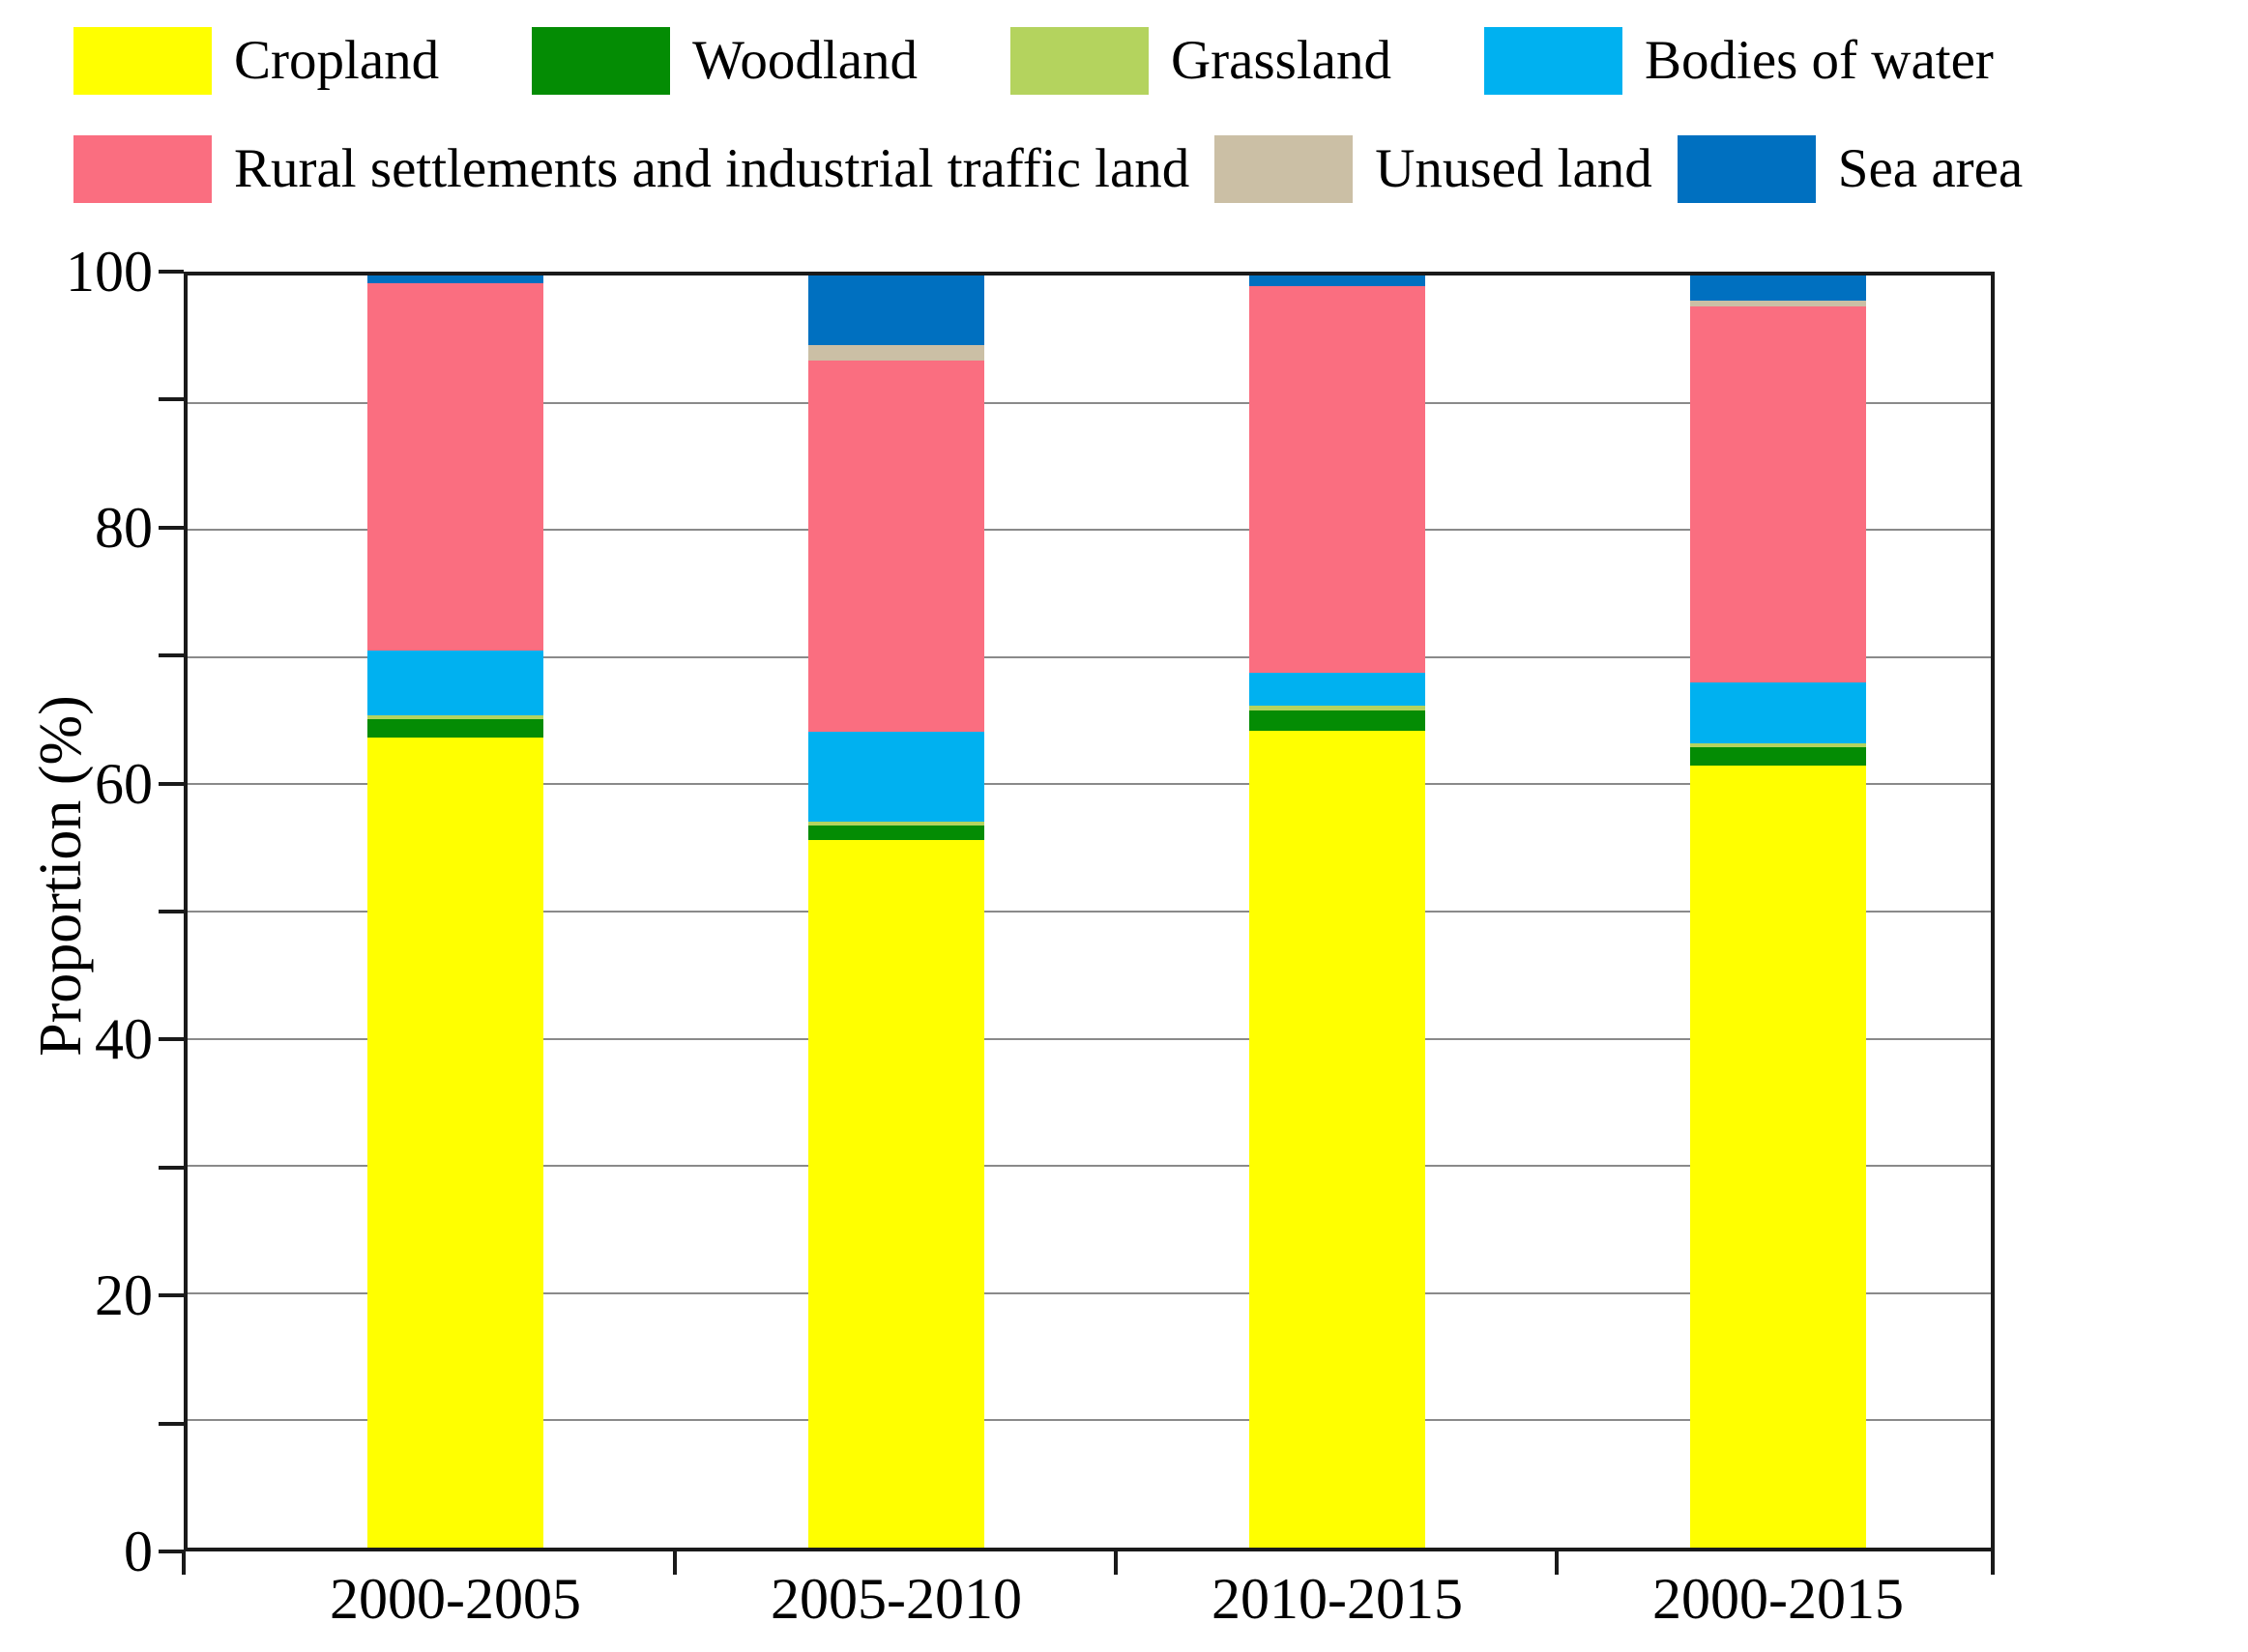 Image resolution: width=2248 pixels, height=1652 pixels. Describe the element at coordinates (896, 310) in the screenshot. I see `bar-segment-2005-2010-sea-area` at that location.